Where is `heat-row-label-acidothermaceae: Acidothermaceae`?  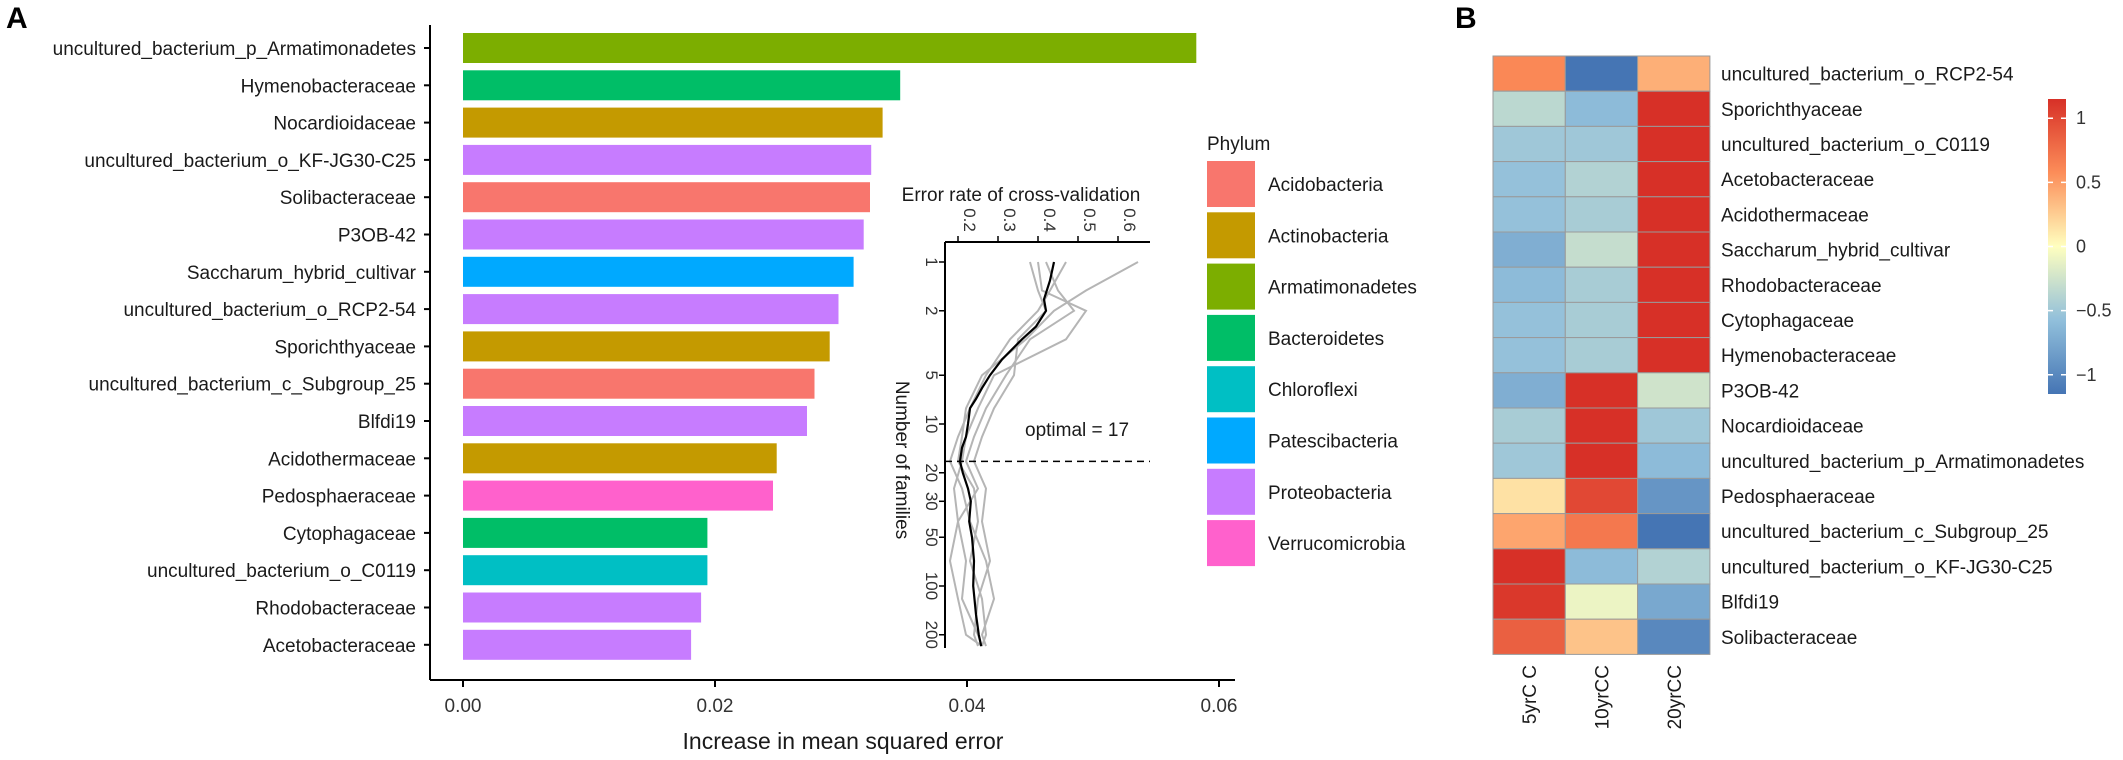
heat-row-label-acidothermaceae: Acidothermaceae is located at coordinates (1795, 215).